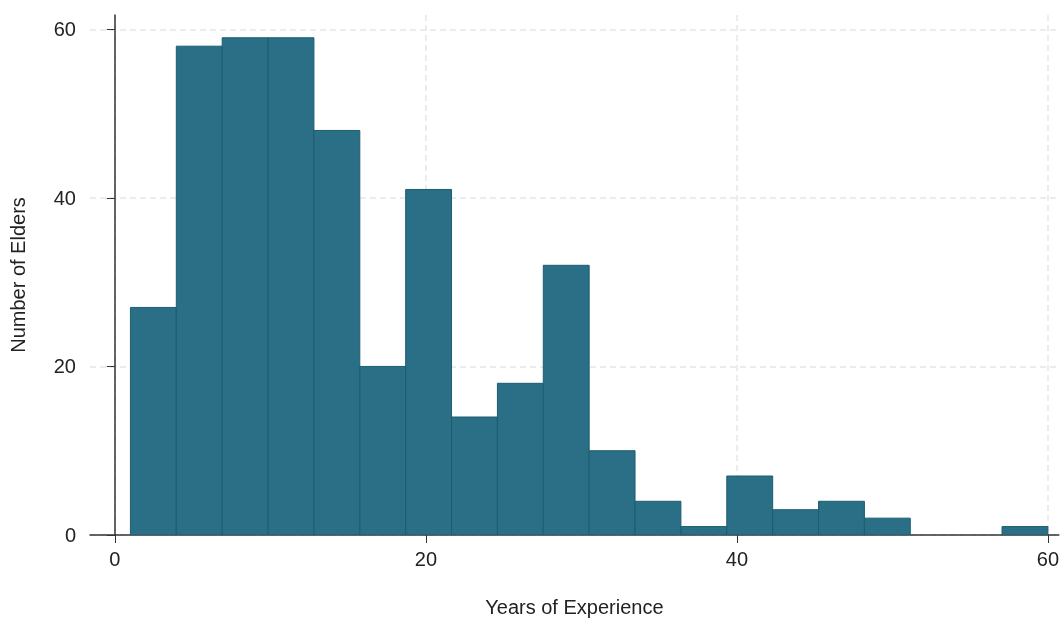 This screenshot has width=1062, height=622. I want to click on y-axis-title: Number of Elders, so click(18, 275).